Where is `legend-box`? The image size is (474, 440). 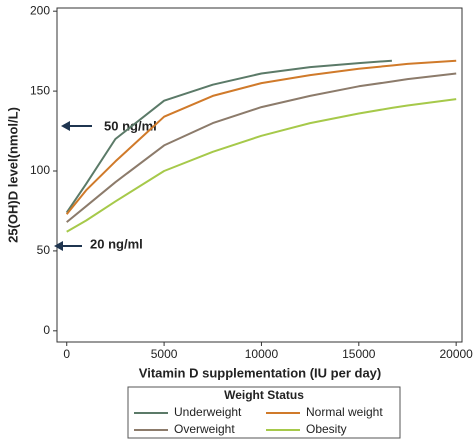 legend-box is located at coordinates (264, 412).